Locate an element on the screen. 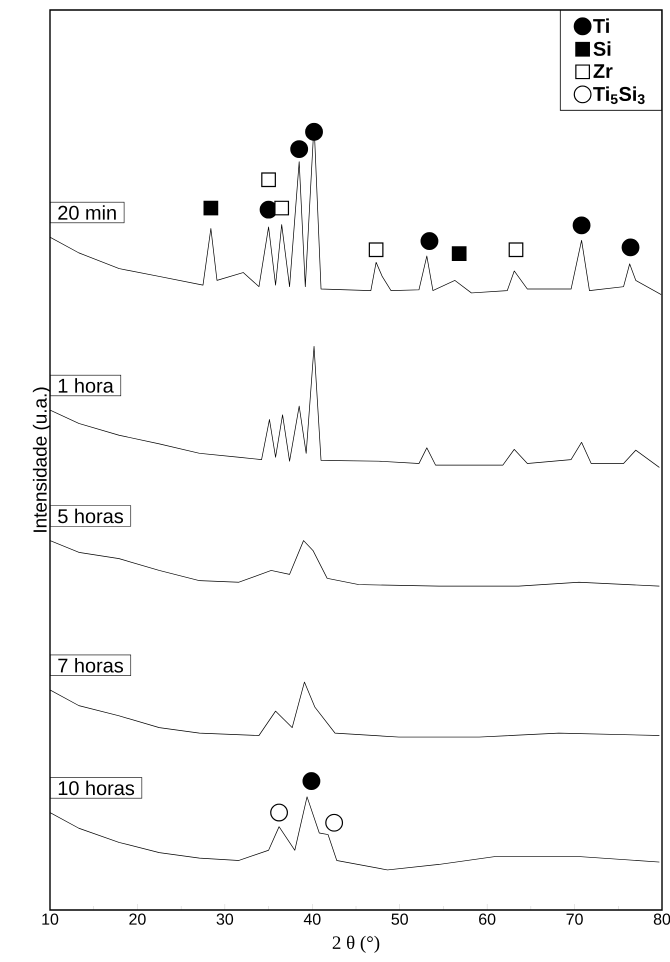  series-label: 20 min is located at coordinates (87, 212).